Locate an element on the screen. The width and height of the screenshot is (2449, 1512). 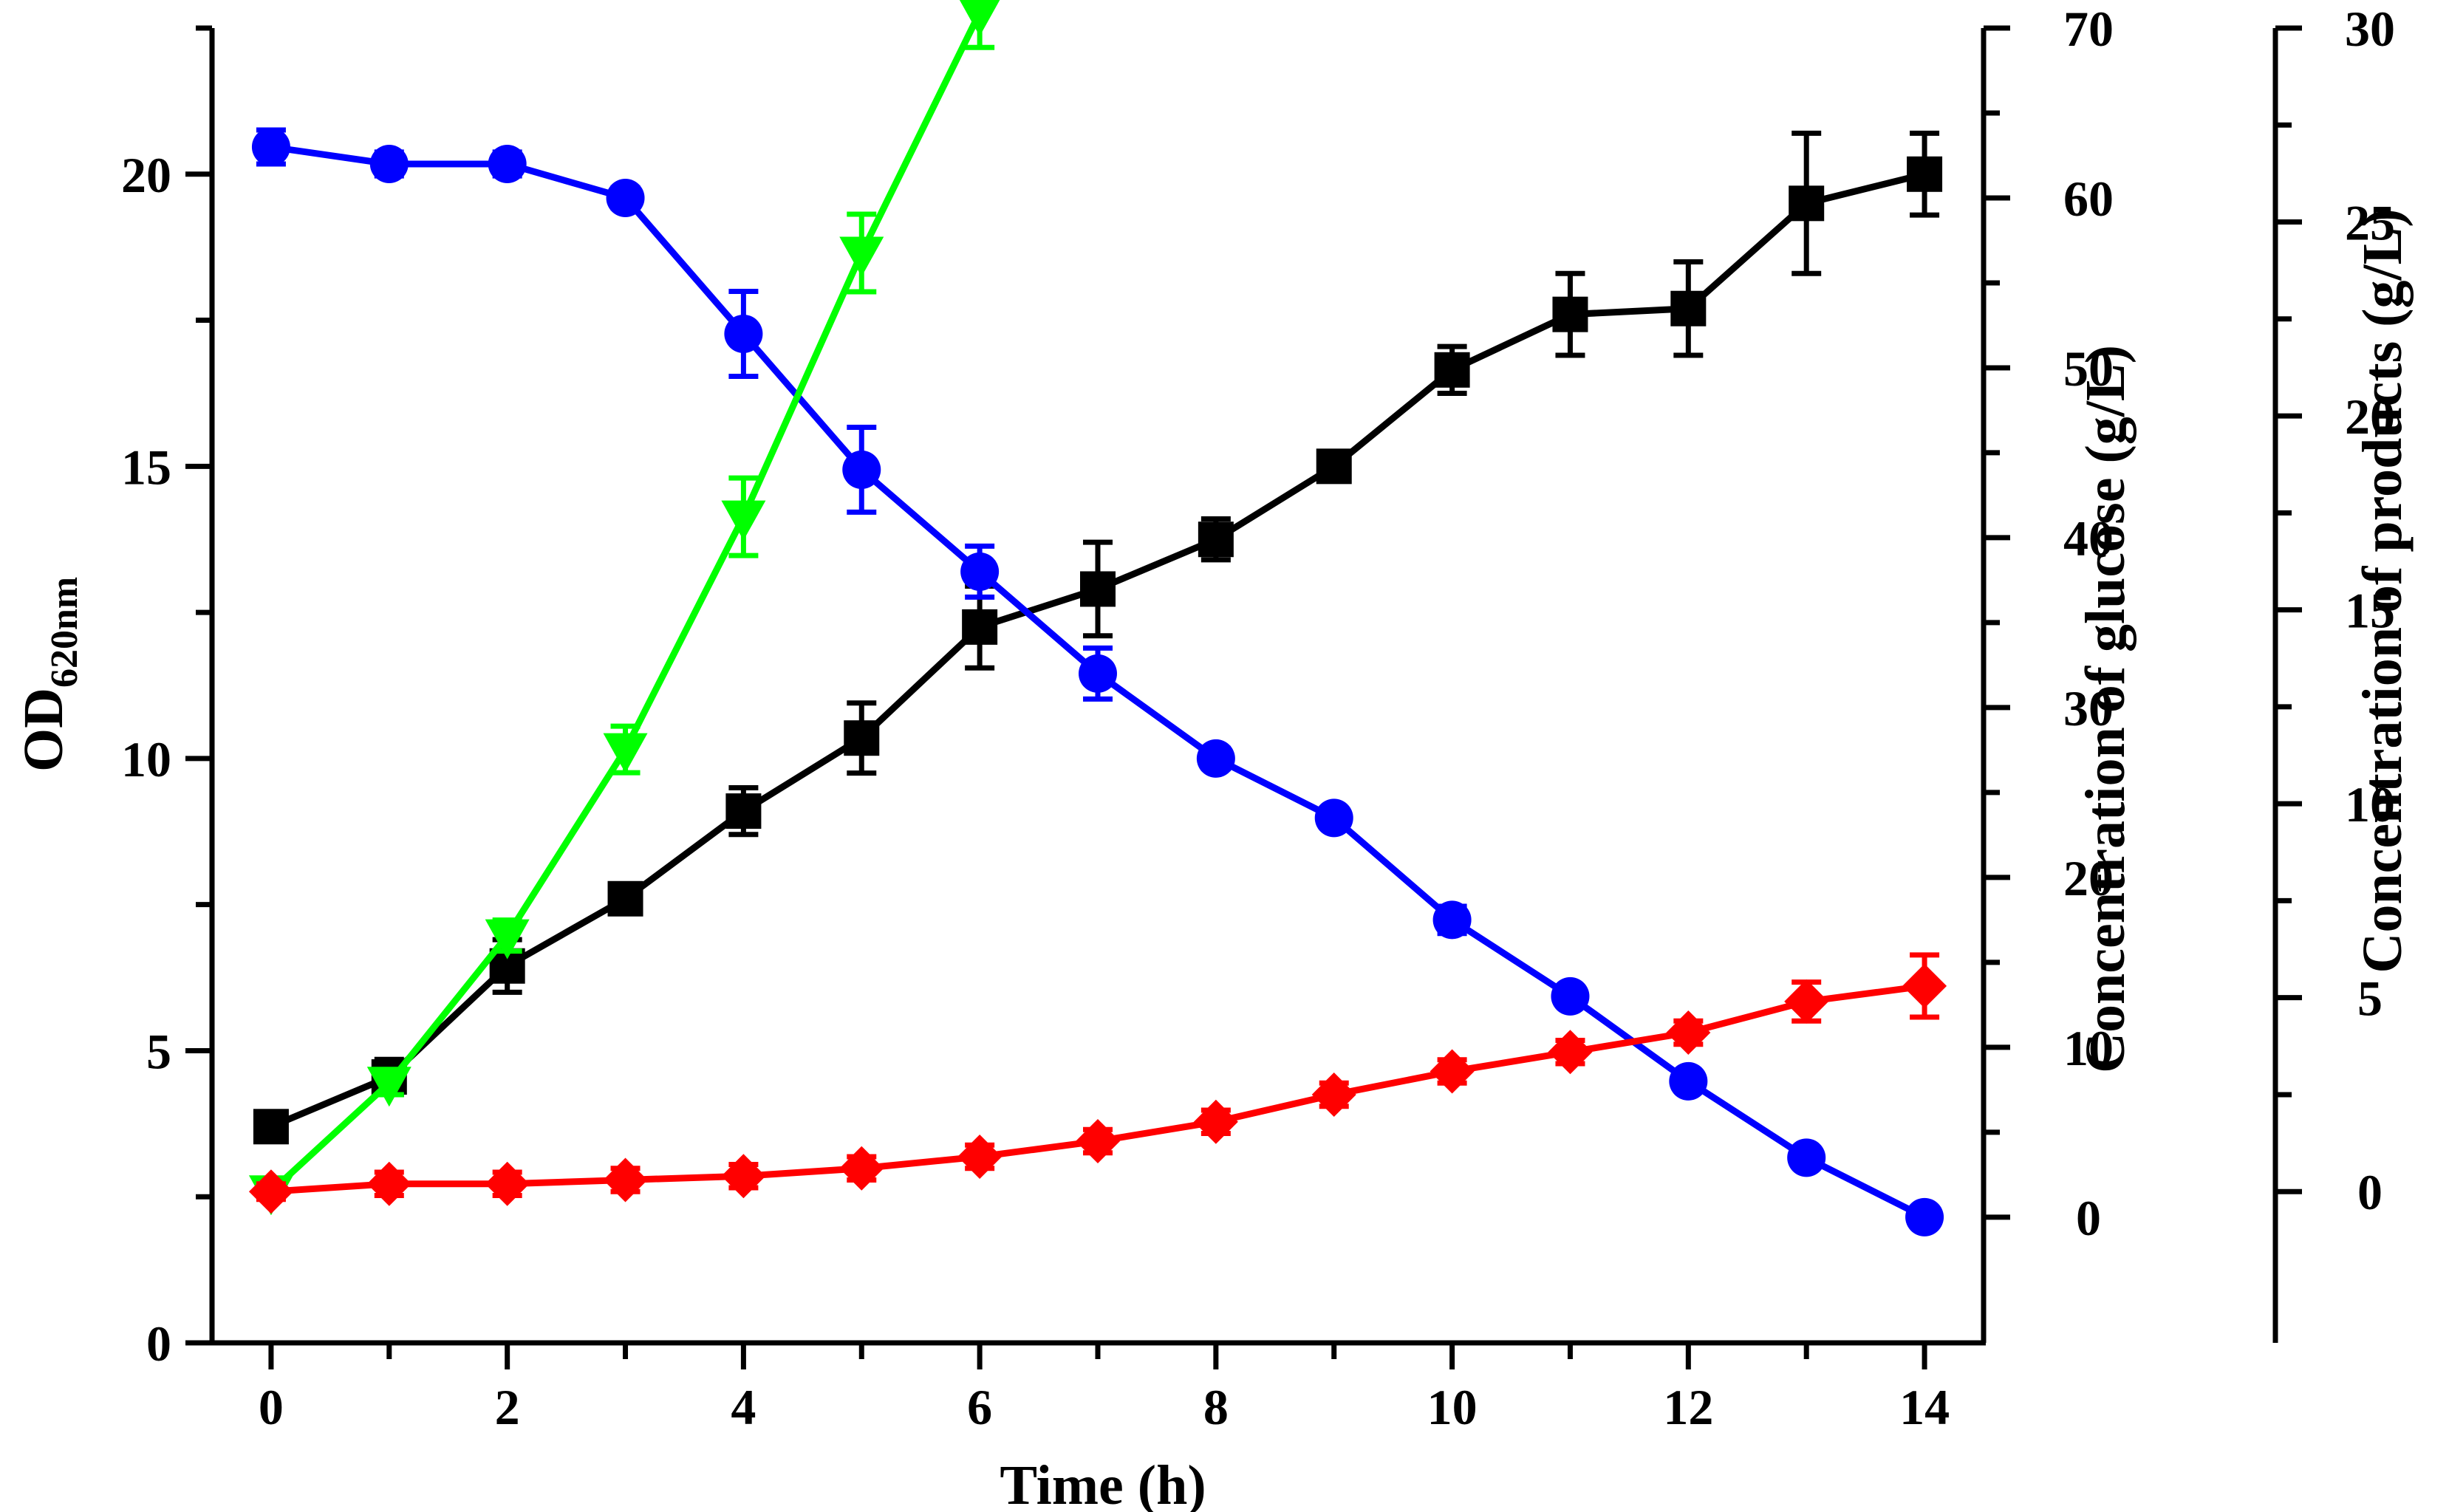
y-tick-label-left: 5 is located at coordinates (159, 1051).